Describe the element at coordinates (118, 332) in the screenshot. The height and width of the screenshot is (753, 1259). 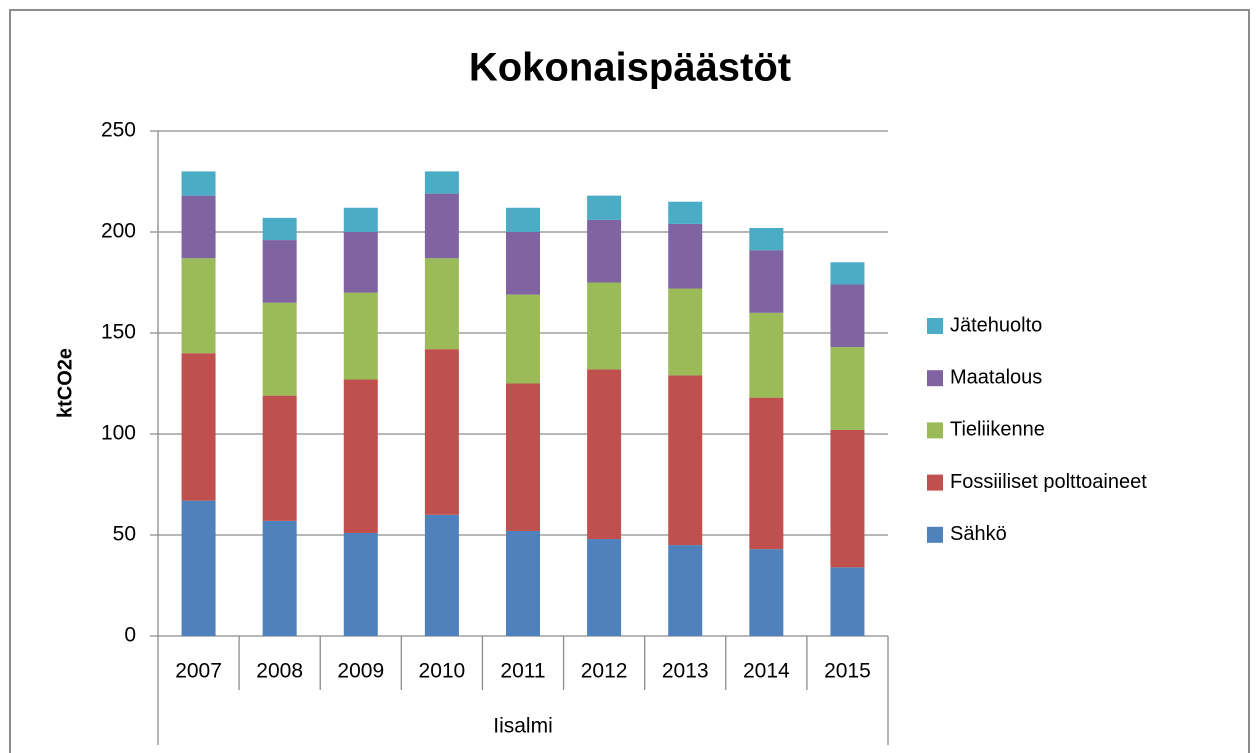
I see `y-tick-label: 150` at that location.